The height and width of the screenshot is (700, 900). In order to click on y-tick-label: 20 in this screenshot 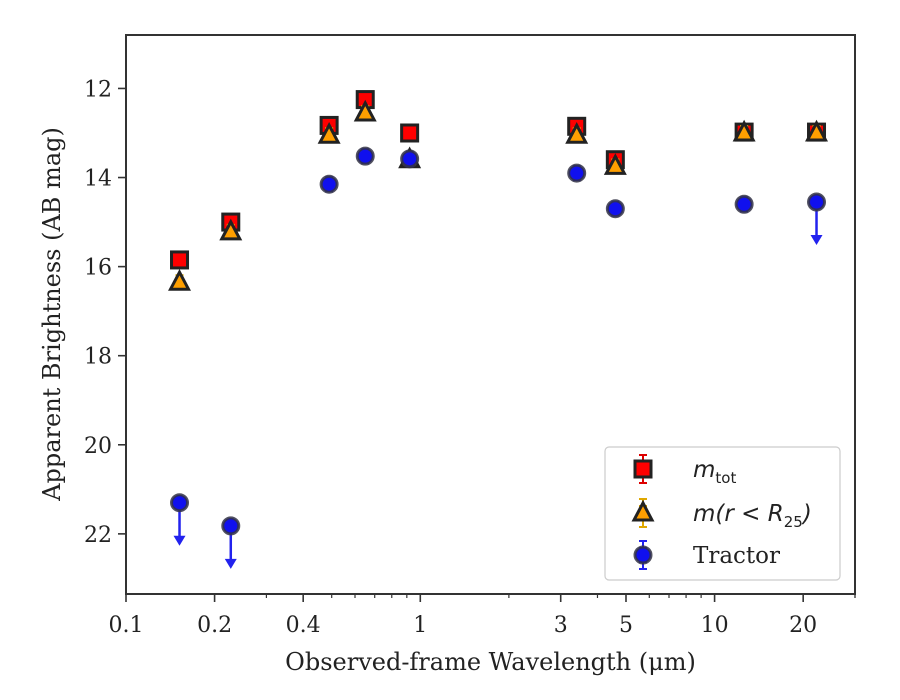, I will do `click(98, 446)`.